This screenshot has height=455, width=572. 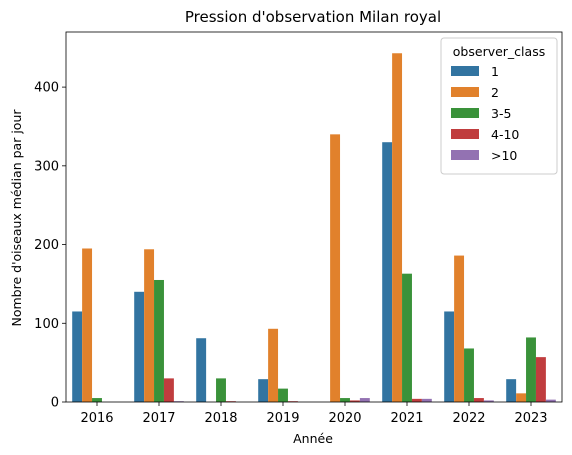 What do you see at coordinates (468, 418) in the screenshot?
I see `x-tick-label: 2022` at bounding box center [468, 418].